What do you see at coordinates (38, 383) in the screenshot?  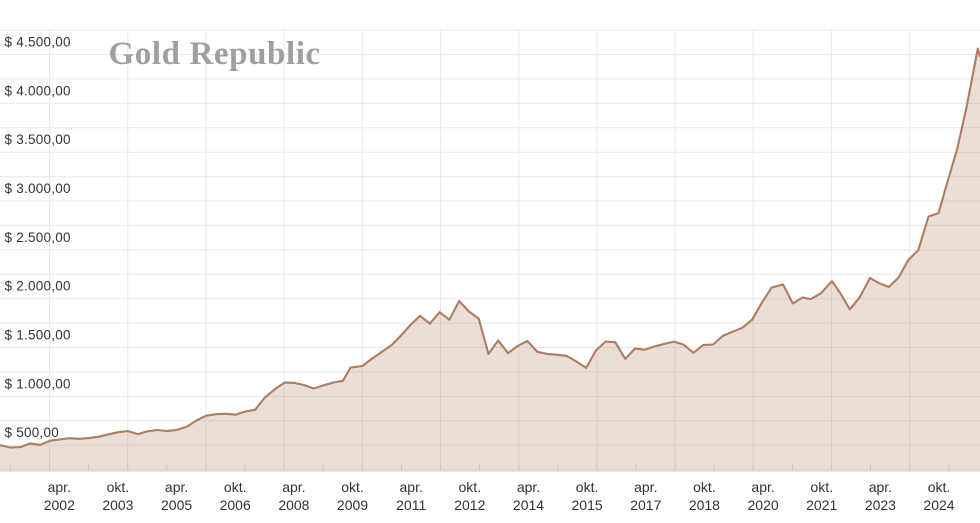 I see `svg-text: $ 1.000,00` at bounding box center [38, 383].